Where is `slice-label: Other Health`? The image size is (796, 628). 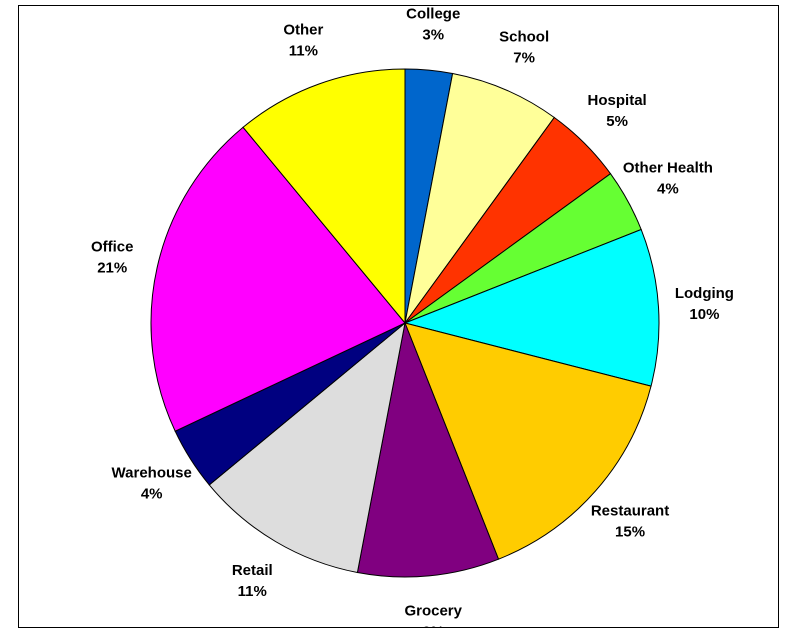
slice-label: Other Health is located at coordinates (668, 167).